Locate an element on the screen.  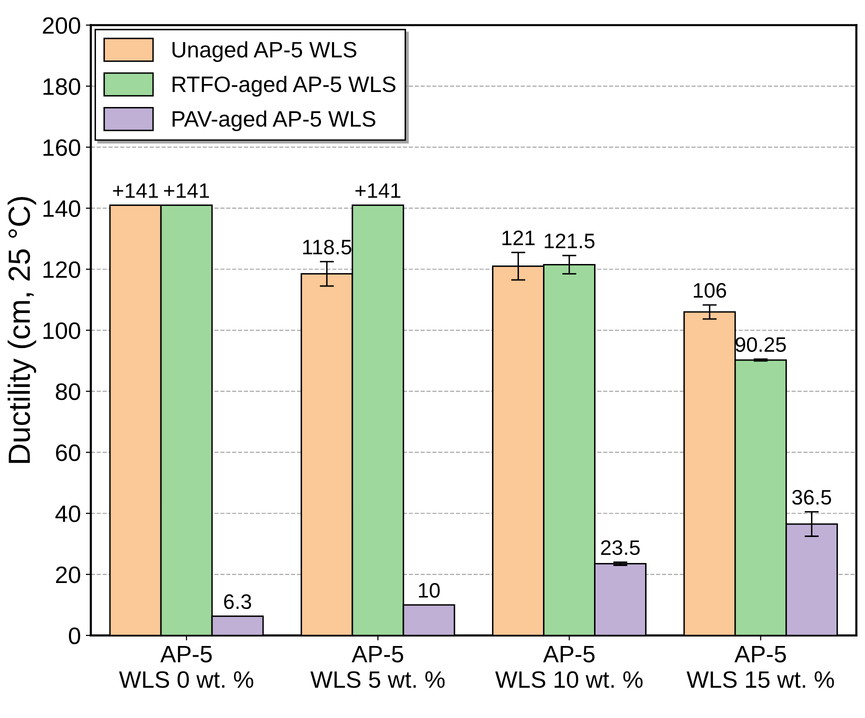
y-tick-label: 160 is located at coordinates (62, 147).